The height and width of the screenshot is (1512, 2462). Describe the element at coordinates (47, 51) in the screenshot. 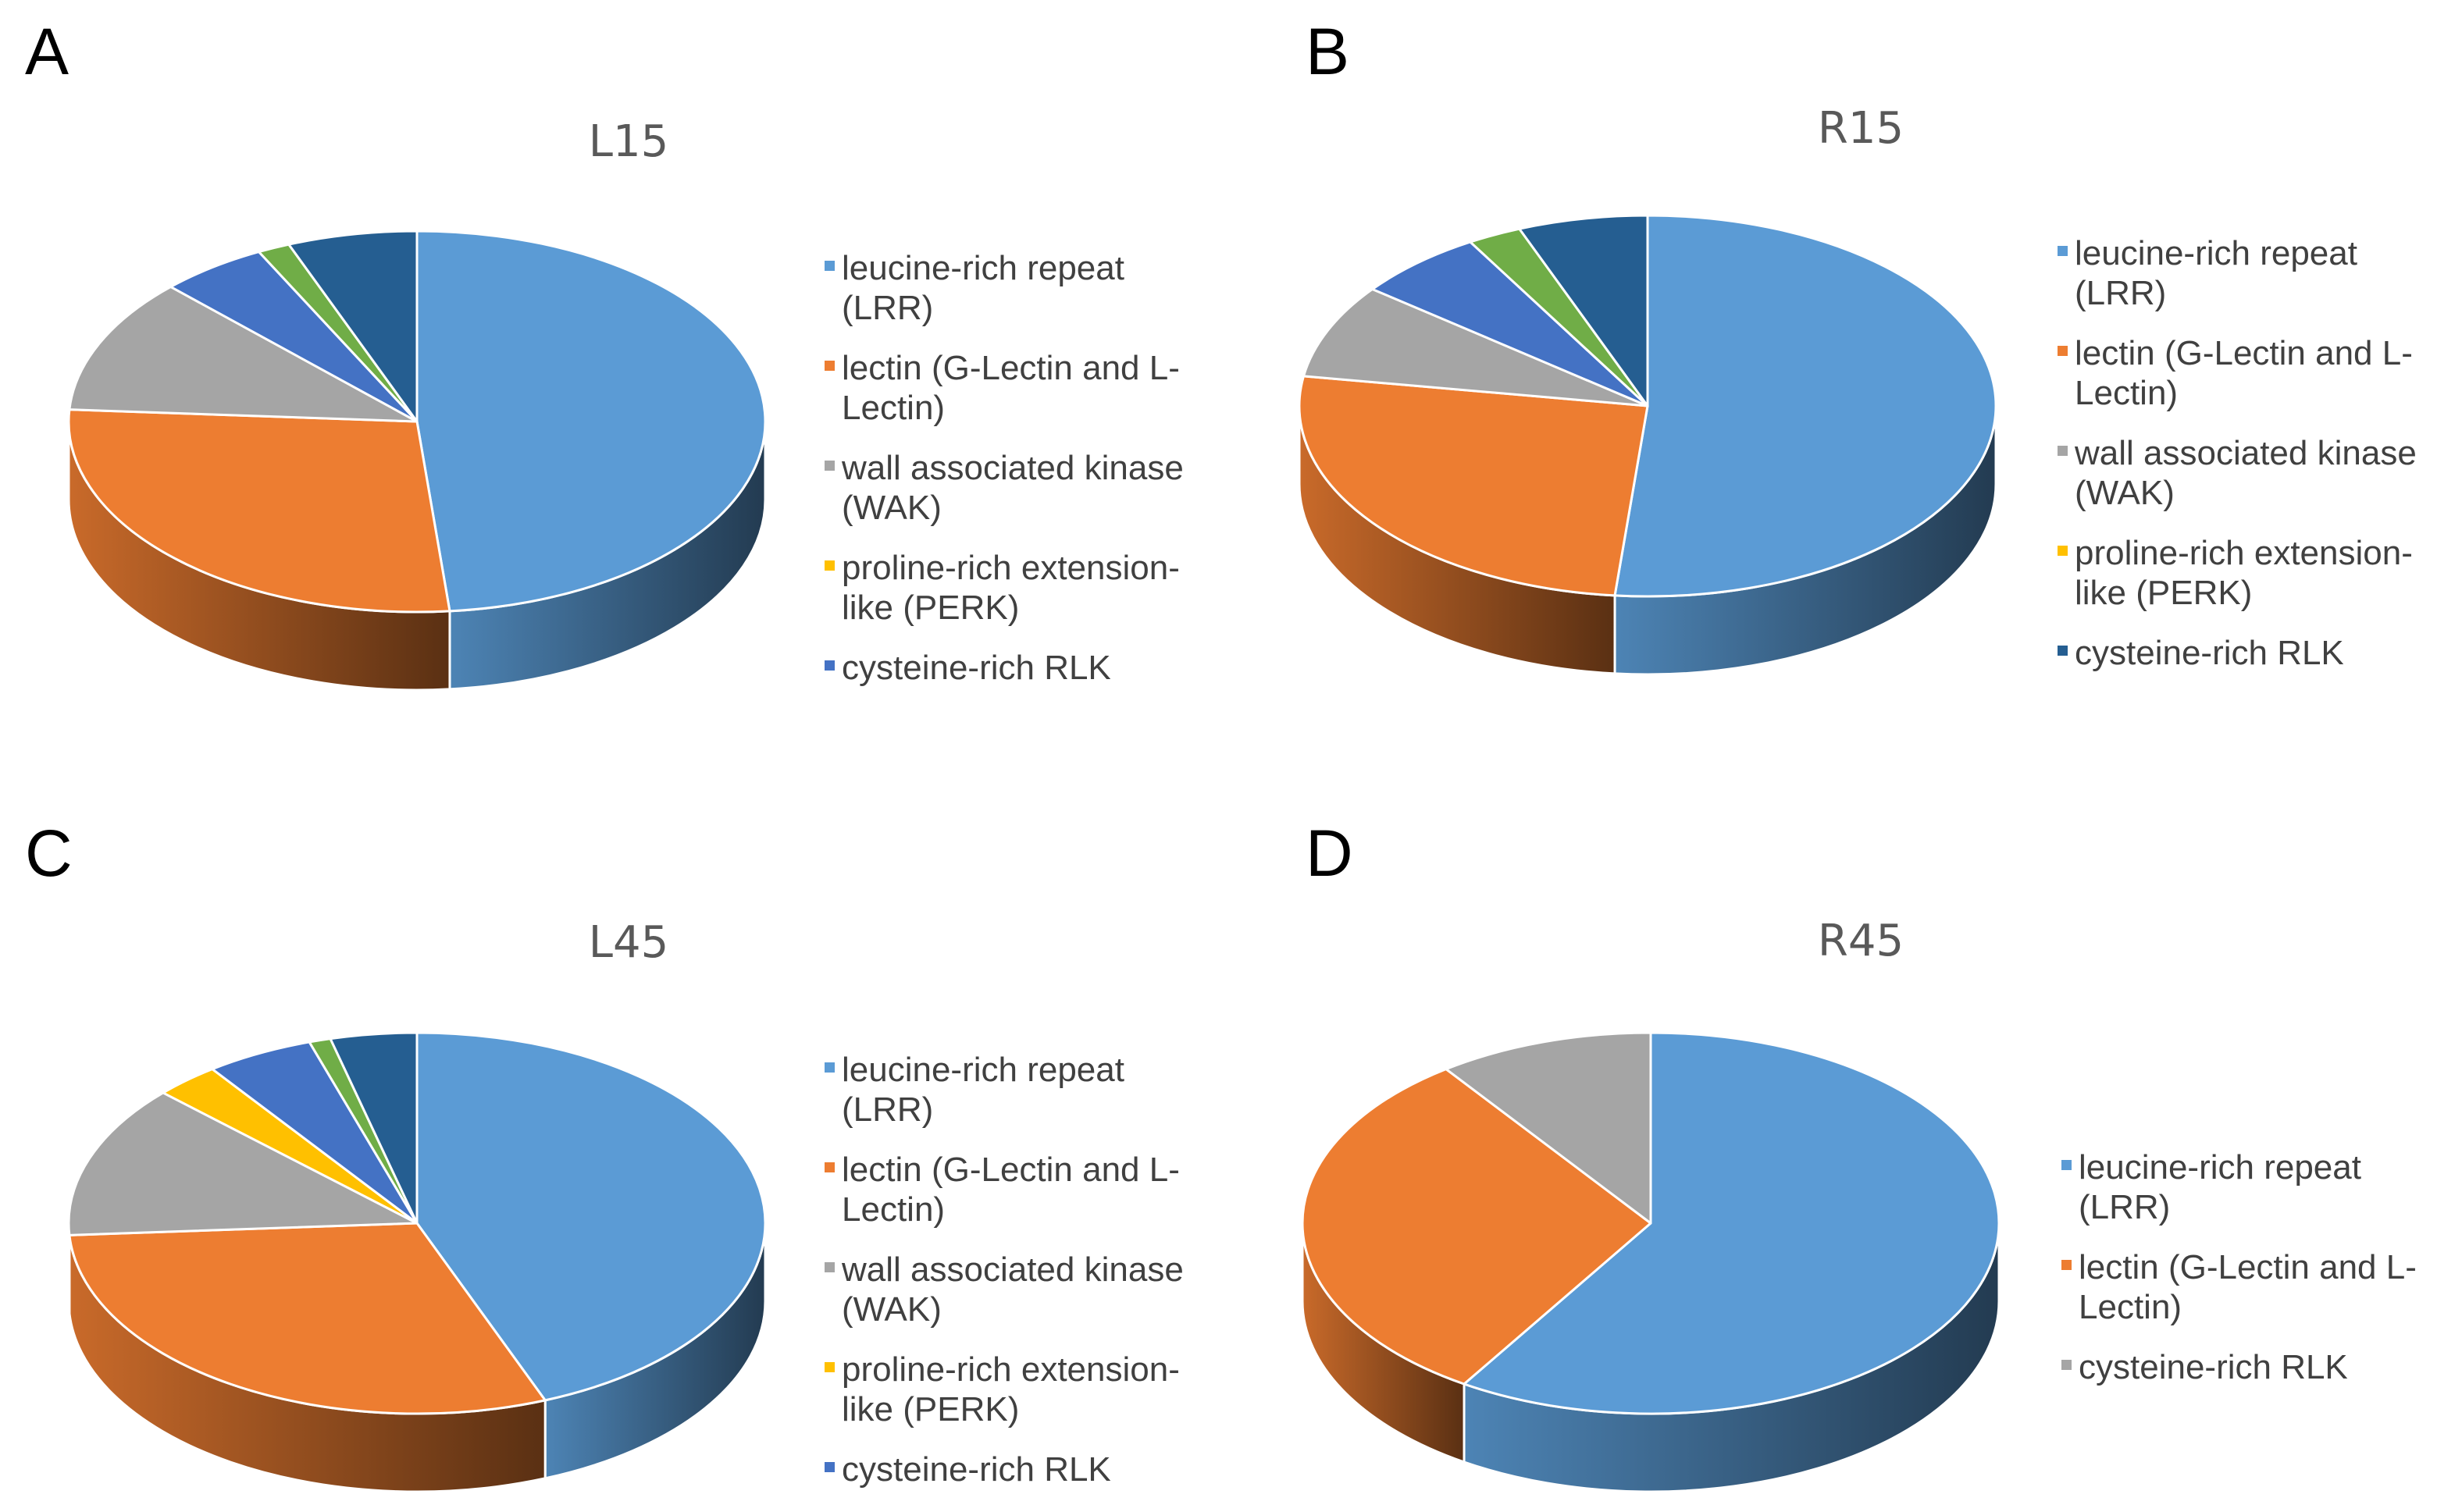

I see `panel-letter: A` at that location.